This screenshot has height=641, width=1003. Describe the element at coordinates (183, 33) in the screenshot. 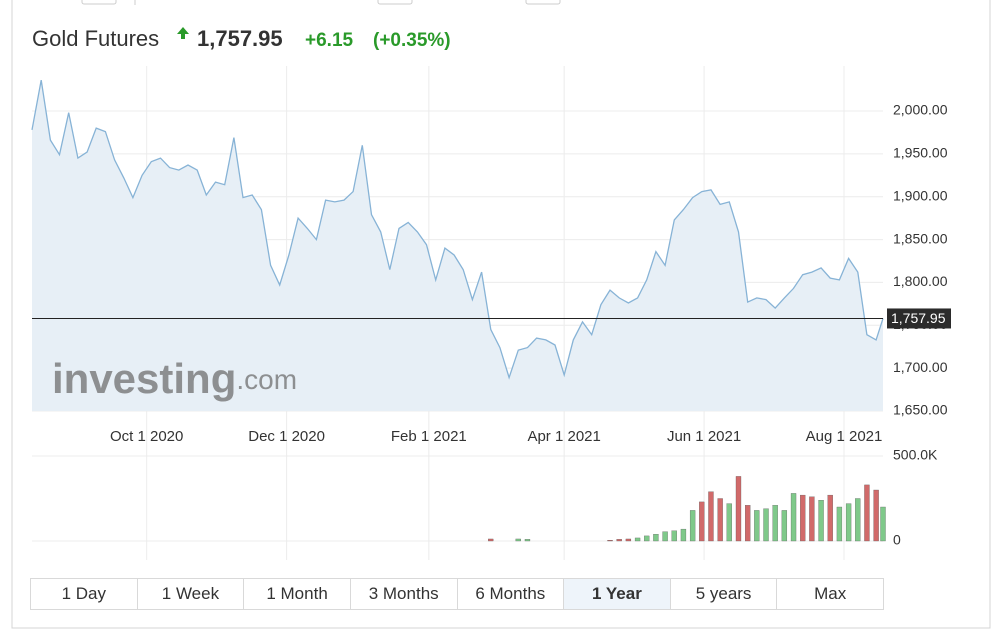

I see `up-arrow` at that location.